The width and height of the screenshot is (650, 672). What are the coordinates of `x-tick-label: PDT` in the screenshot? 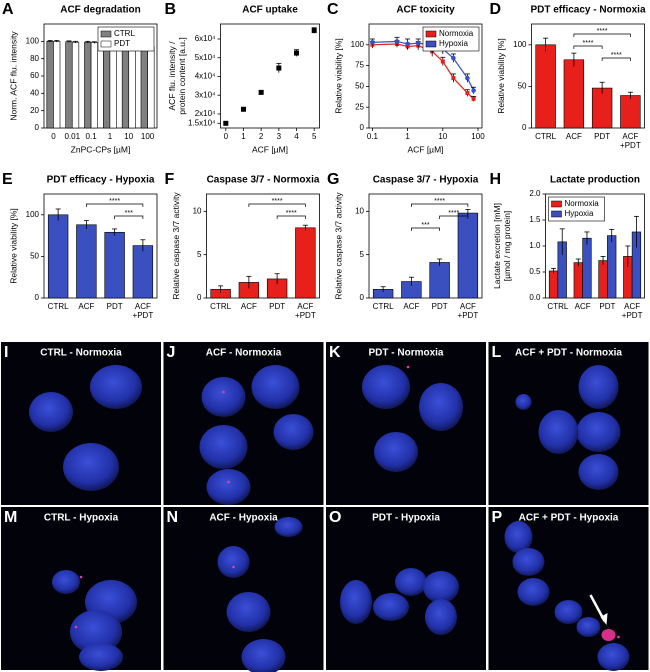 It's located at (602, 136).